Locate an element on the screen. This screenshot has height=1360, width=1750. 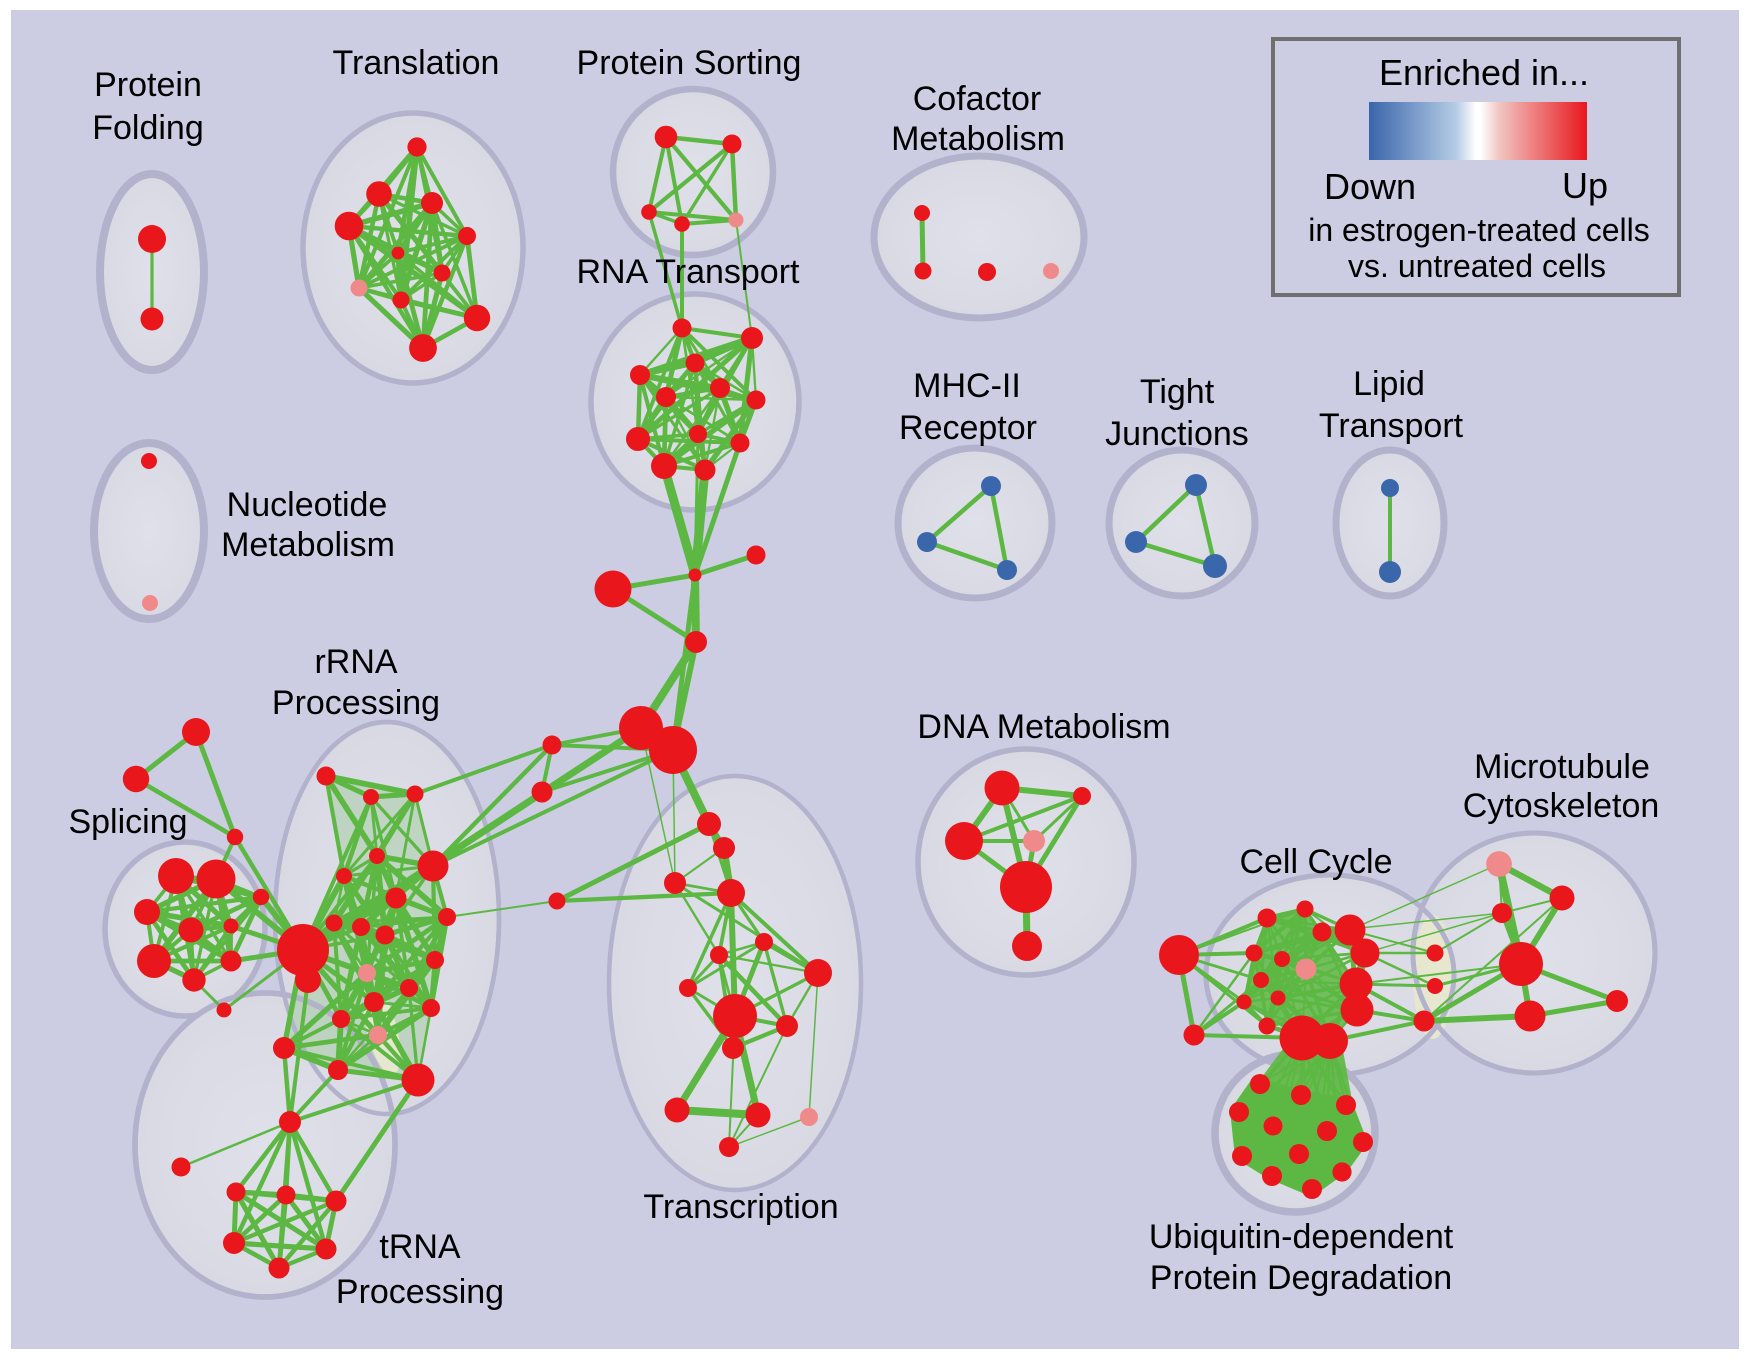
svg-text: Lipid is located at coordinates (1389, 384).